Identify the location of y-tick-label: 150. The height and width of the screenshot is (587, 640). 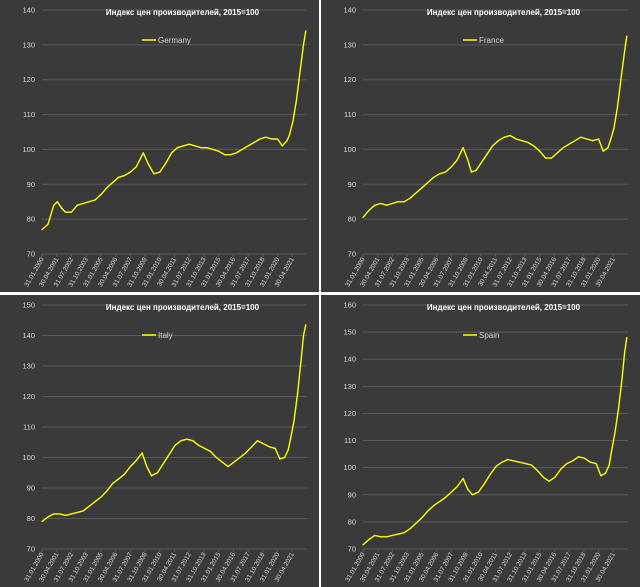
(28, 305).